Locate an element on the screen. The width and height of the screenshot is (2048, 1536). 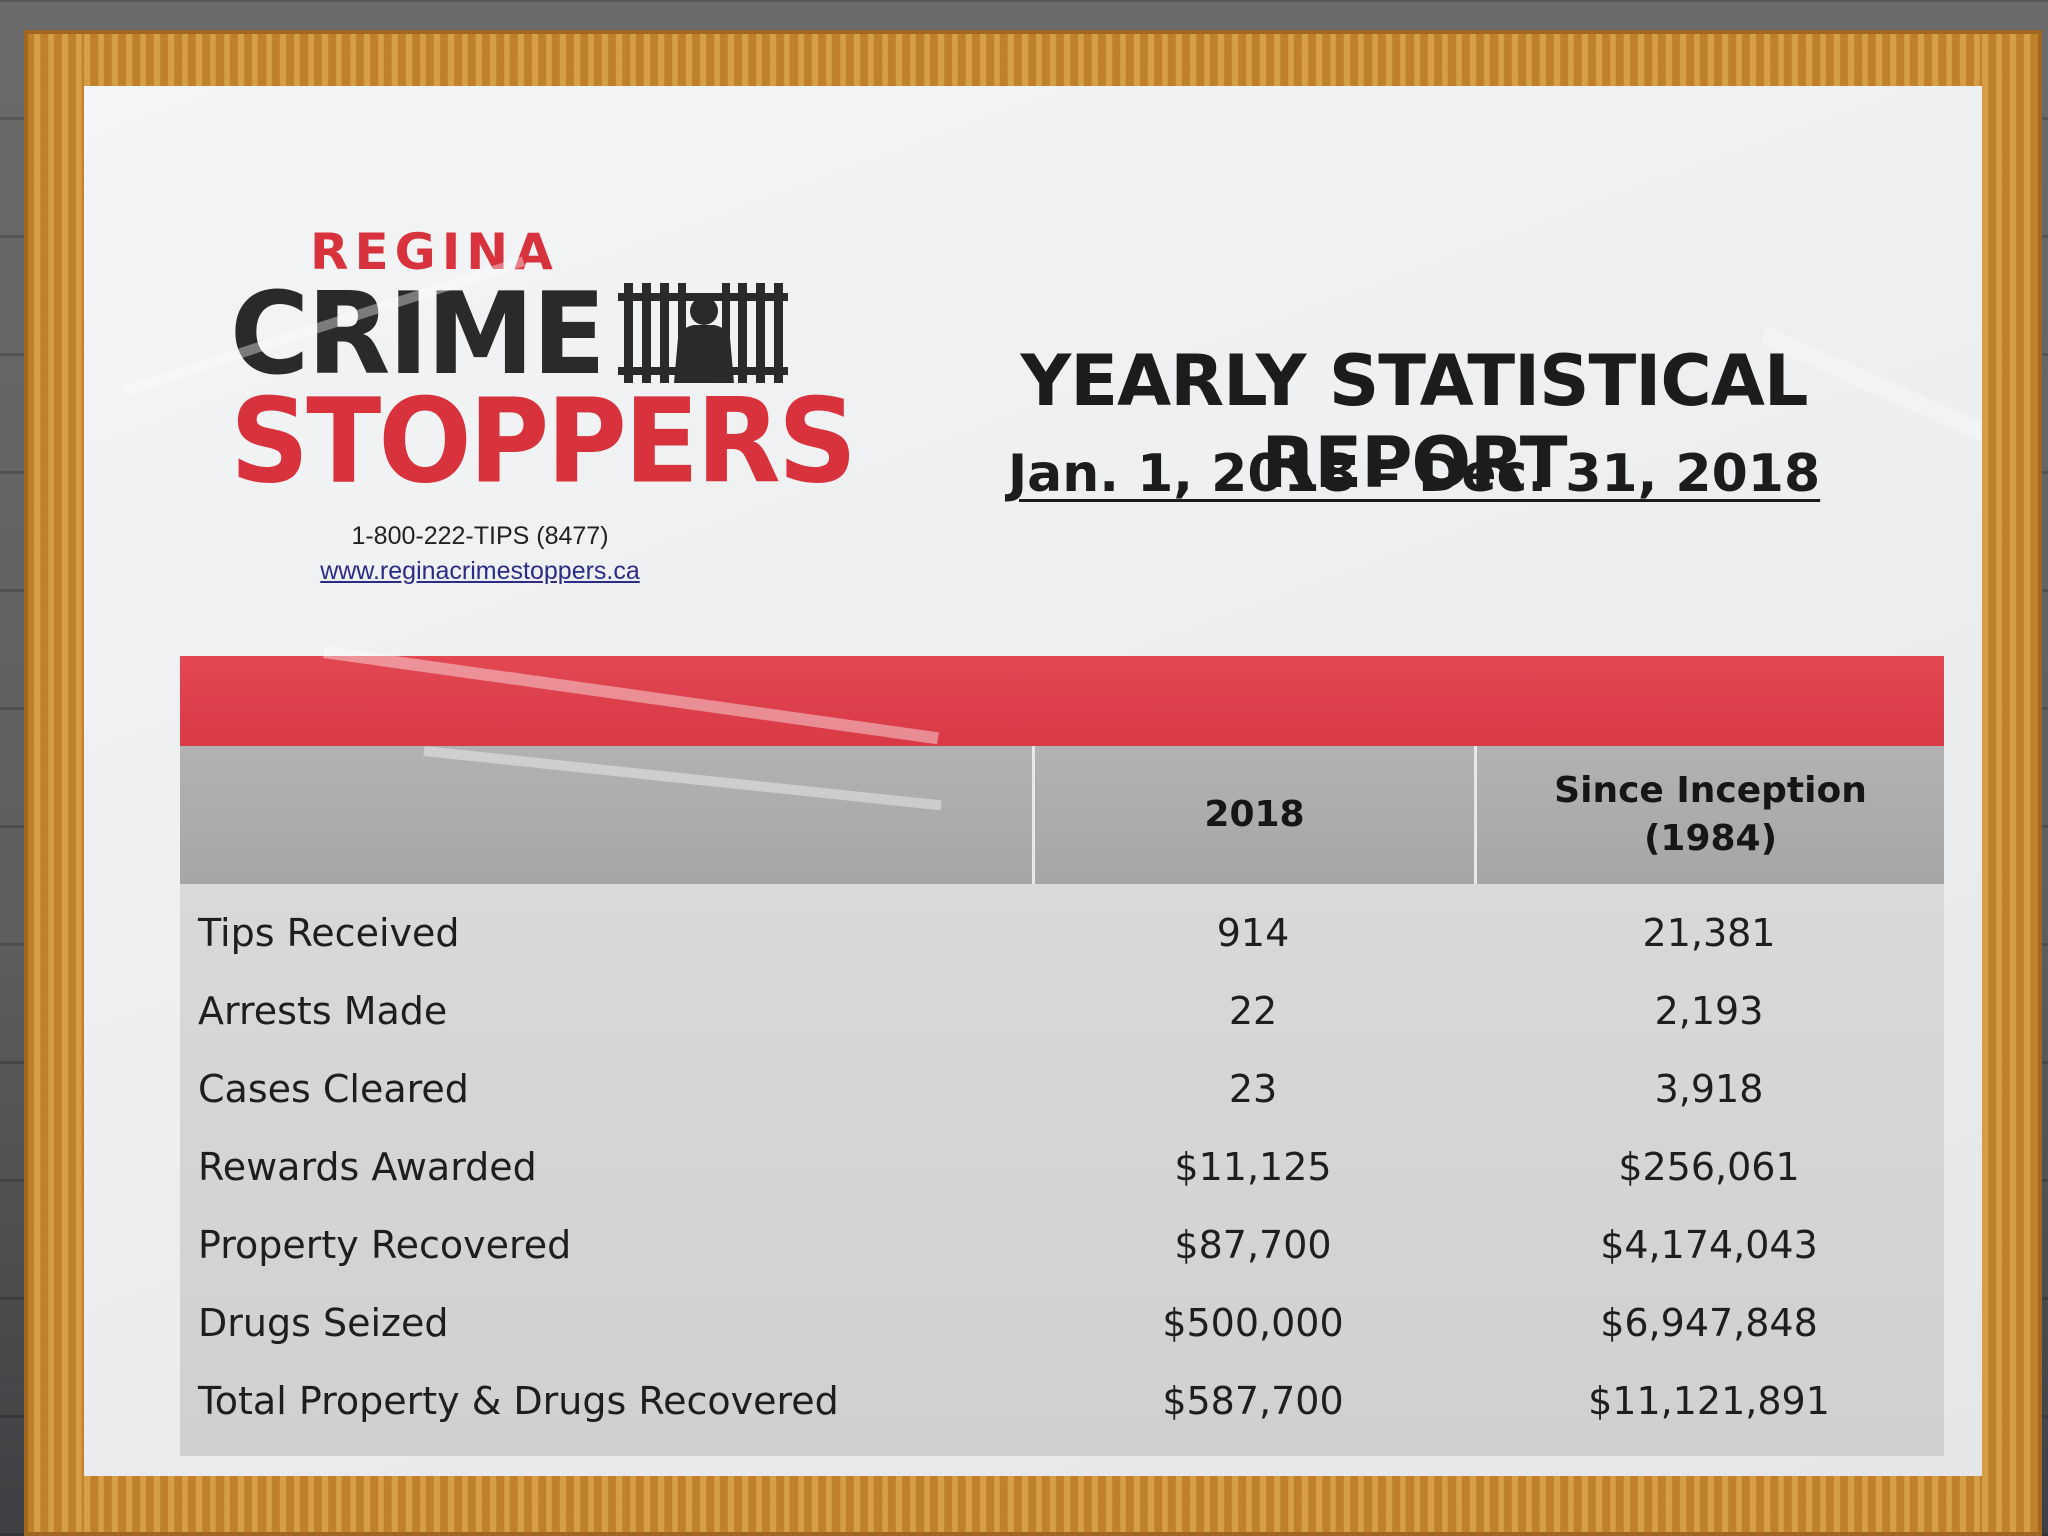
row-value-2018: 22 is located at coordinates (1253, 1011).